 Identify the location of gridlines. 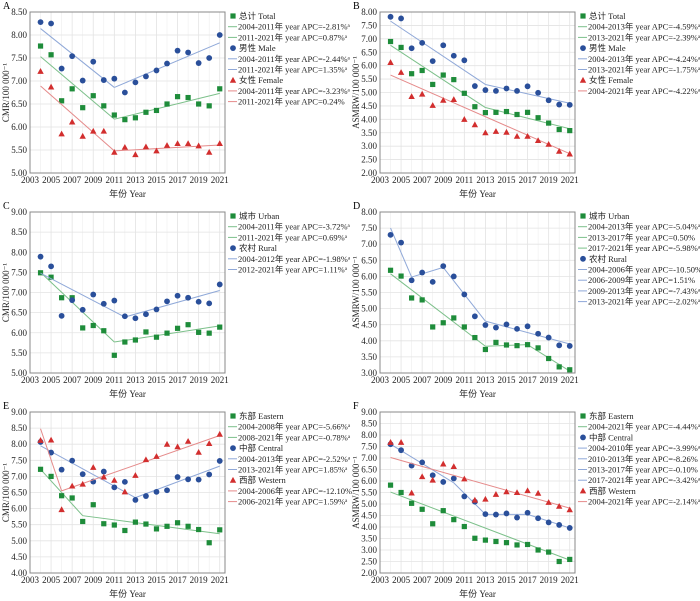
(477, 92).